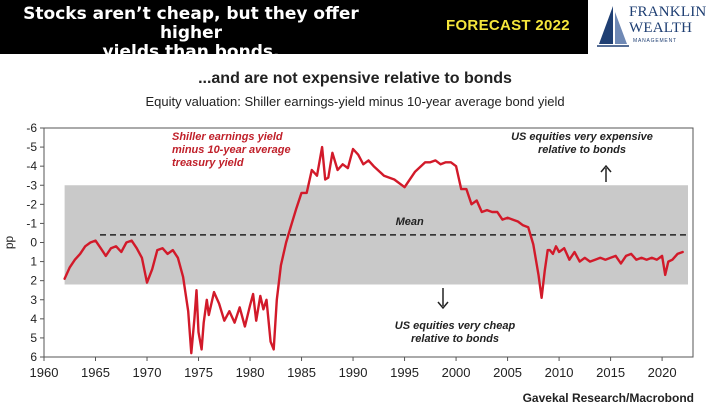  I want to click on x-tick-label: 1990, so click(353, 372).